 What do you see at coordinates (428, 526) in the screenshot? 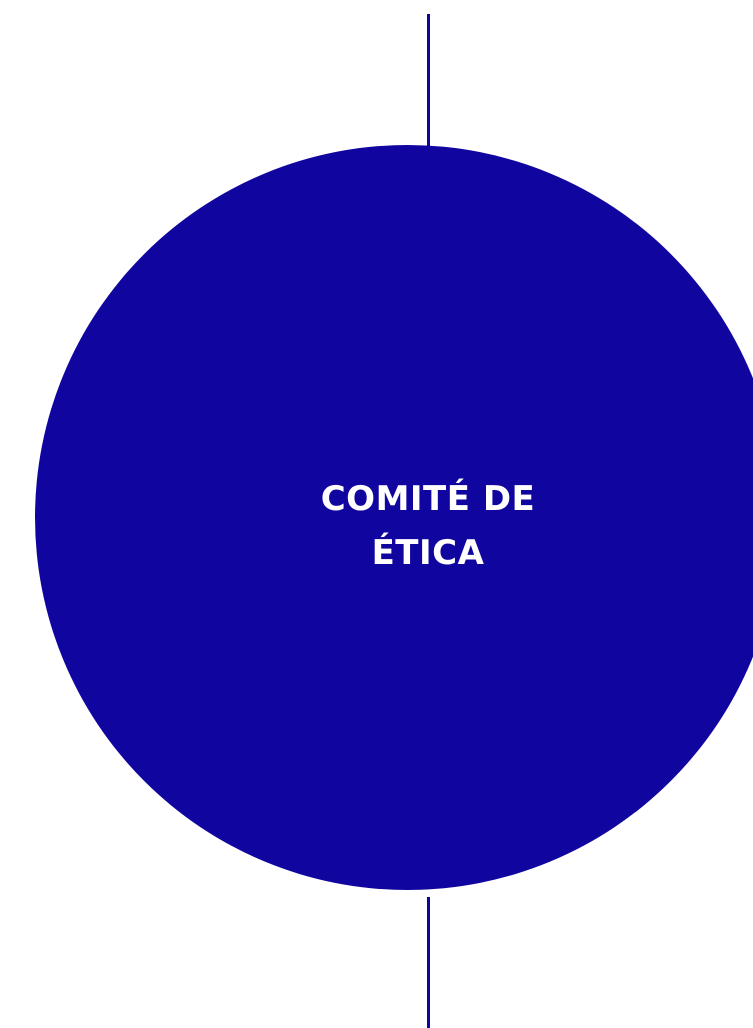
I see `committee-node-label: COMITÉ DE ÉTICA` at bounding box center [428, 526].